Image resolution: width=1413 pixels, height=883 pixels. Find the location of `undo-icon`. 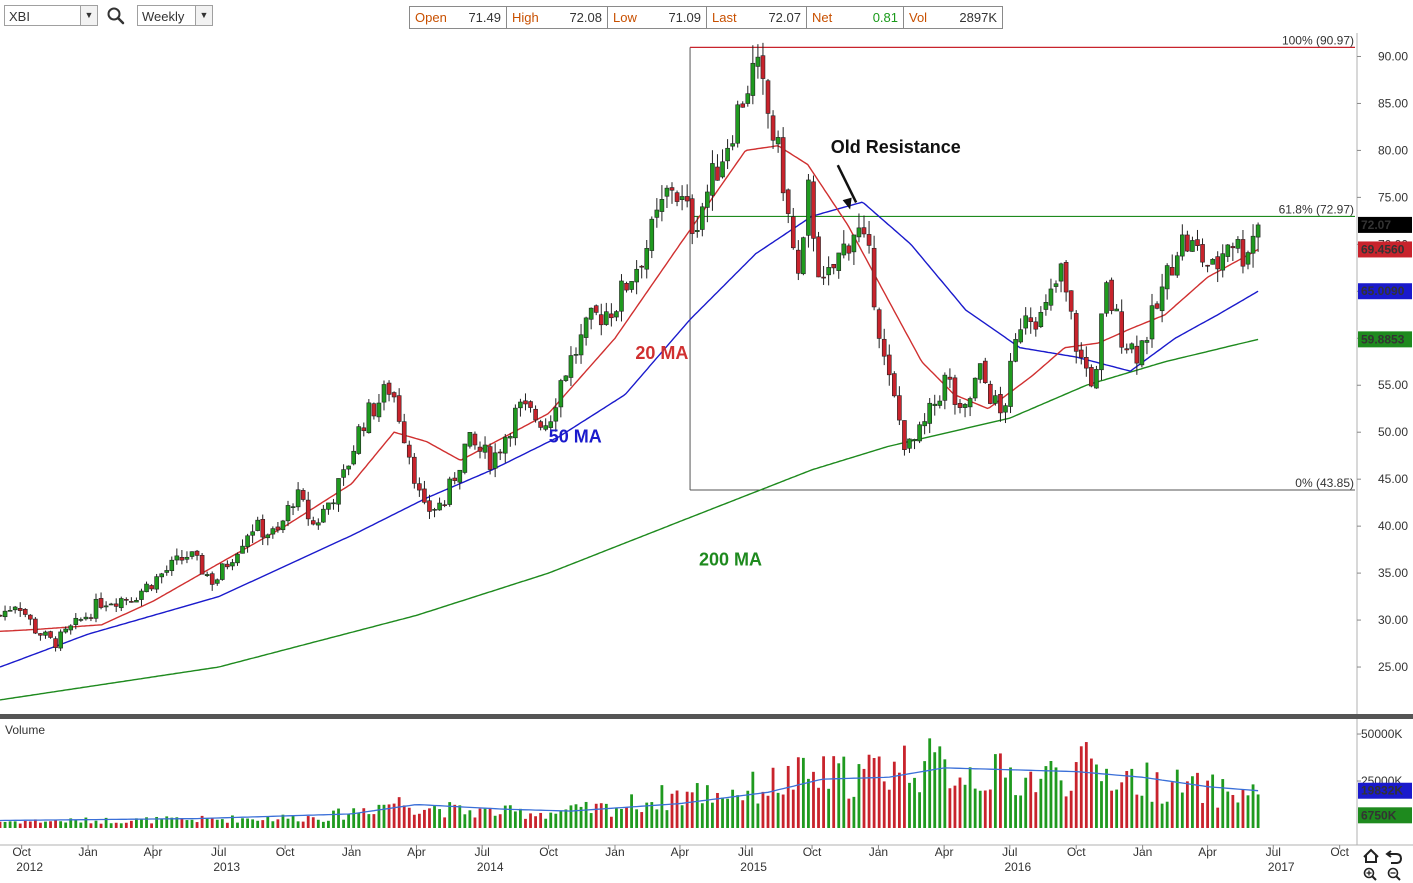

undo-icon is located at coordinates (1394, 857).